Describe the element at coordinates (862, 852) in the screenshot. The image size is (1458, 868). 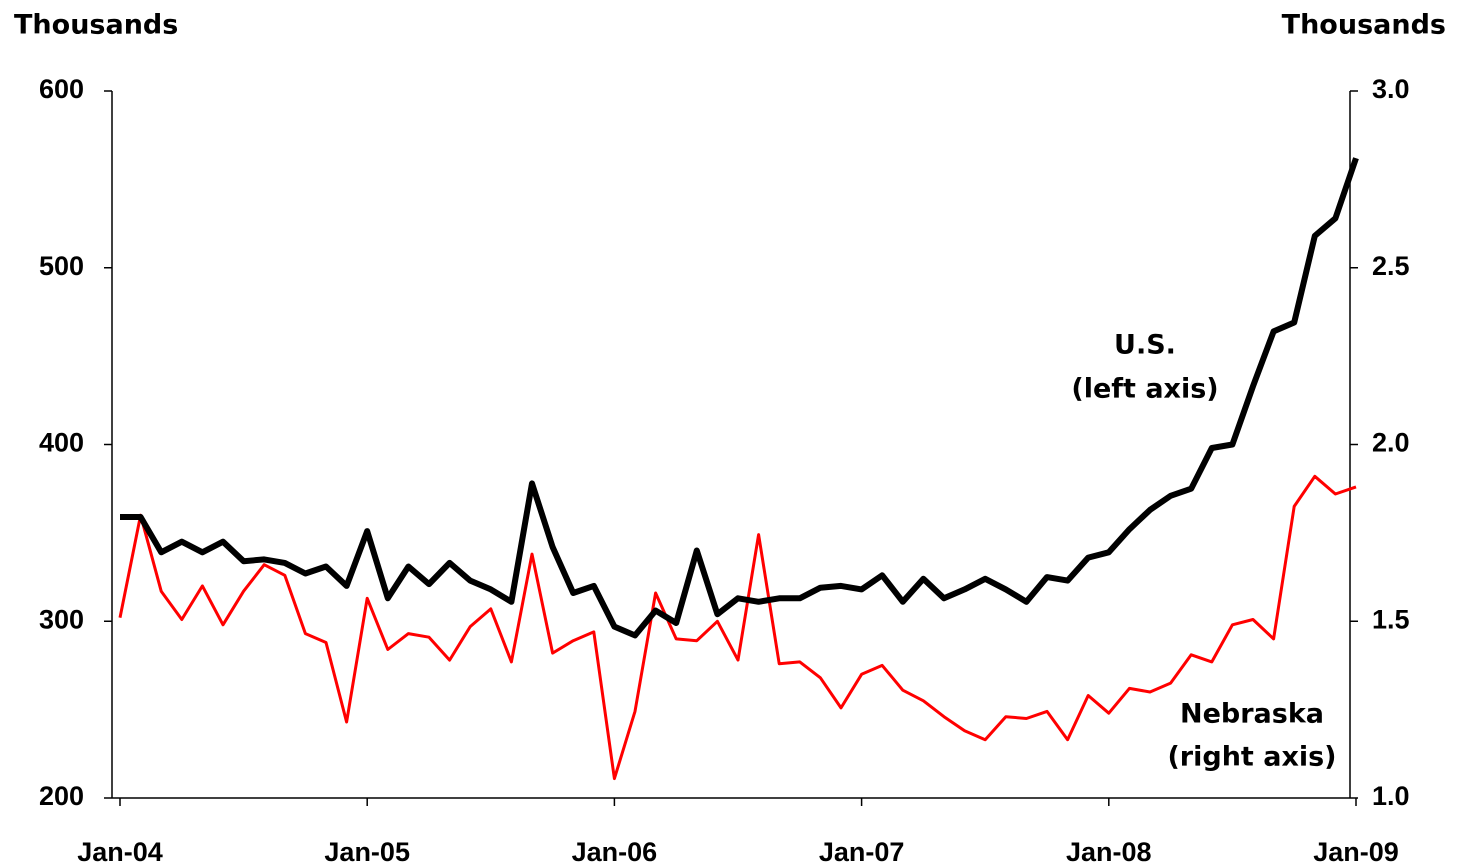
I see `x-tick-label: Jan-07` at that location.